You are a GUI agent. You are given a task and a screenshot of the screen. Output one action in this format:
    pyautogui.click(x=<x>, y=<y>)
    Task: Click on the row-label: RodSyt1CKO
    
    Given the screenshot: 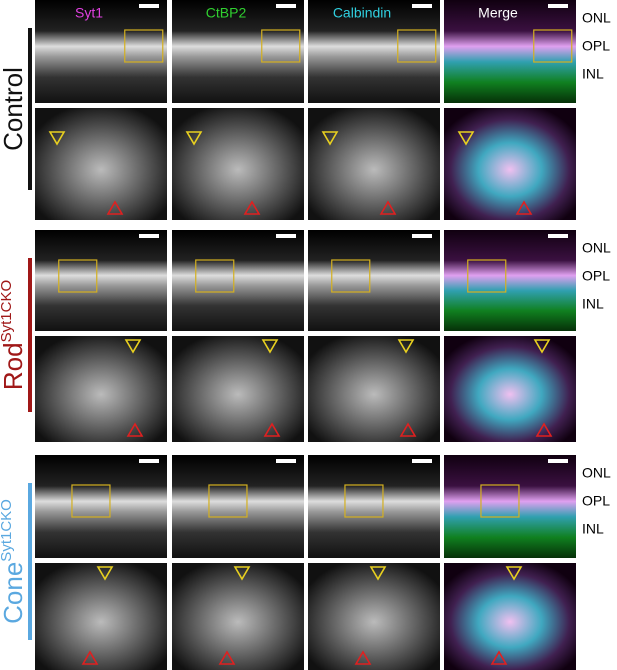 What is the action you would take?
    pyautogui.click(x=14, y=335)
    